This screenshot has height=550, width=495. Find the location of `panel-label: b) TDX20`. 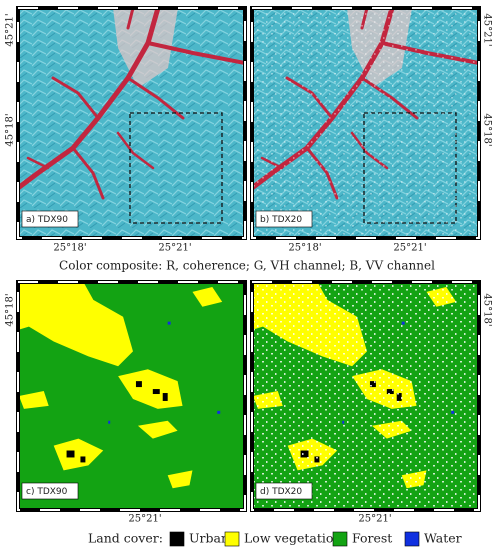

panel-label: b) TDX20 is located at coordinates (281, 220).